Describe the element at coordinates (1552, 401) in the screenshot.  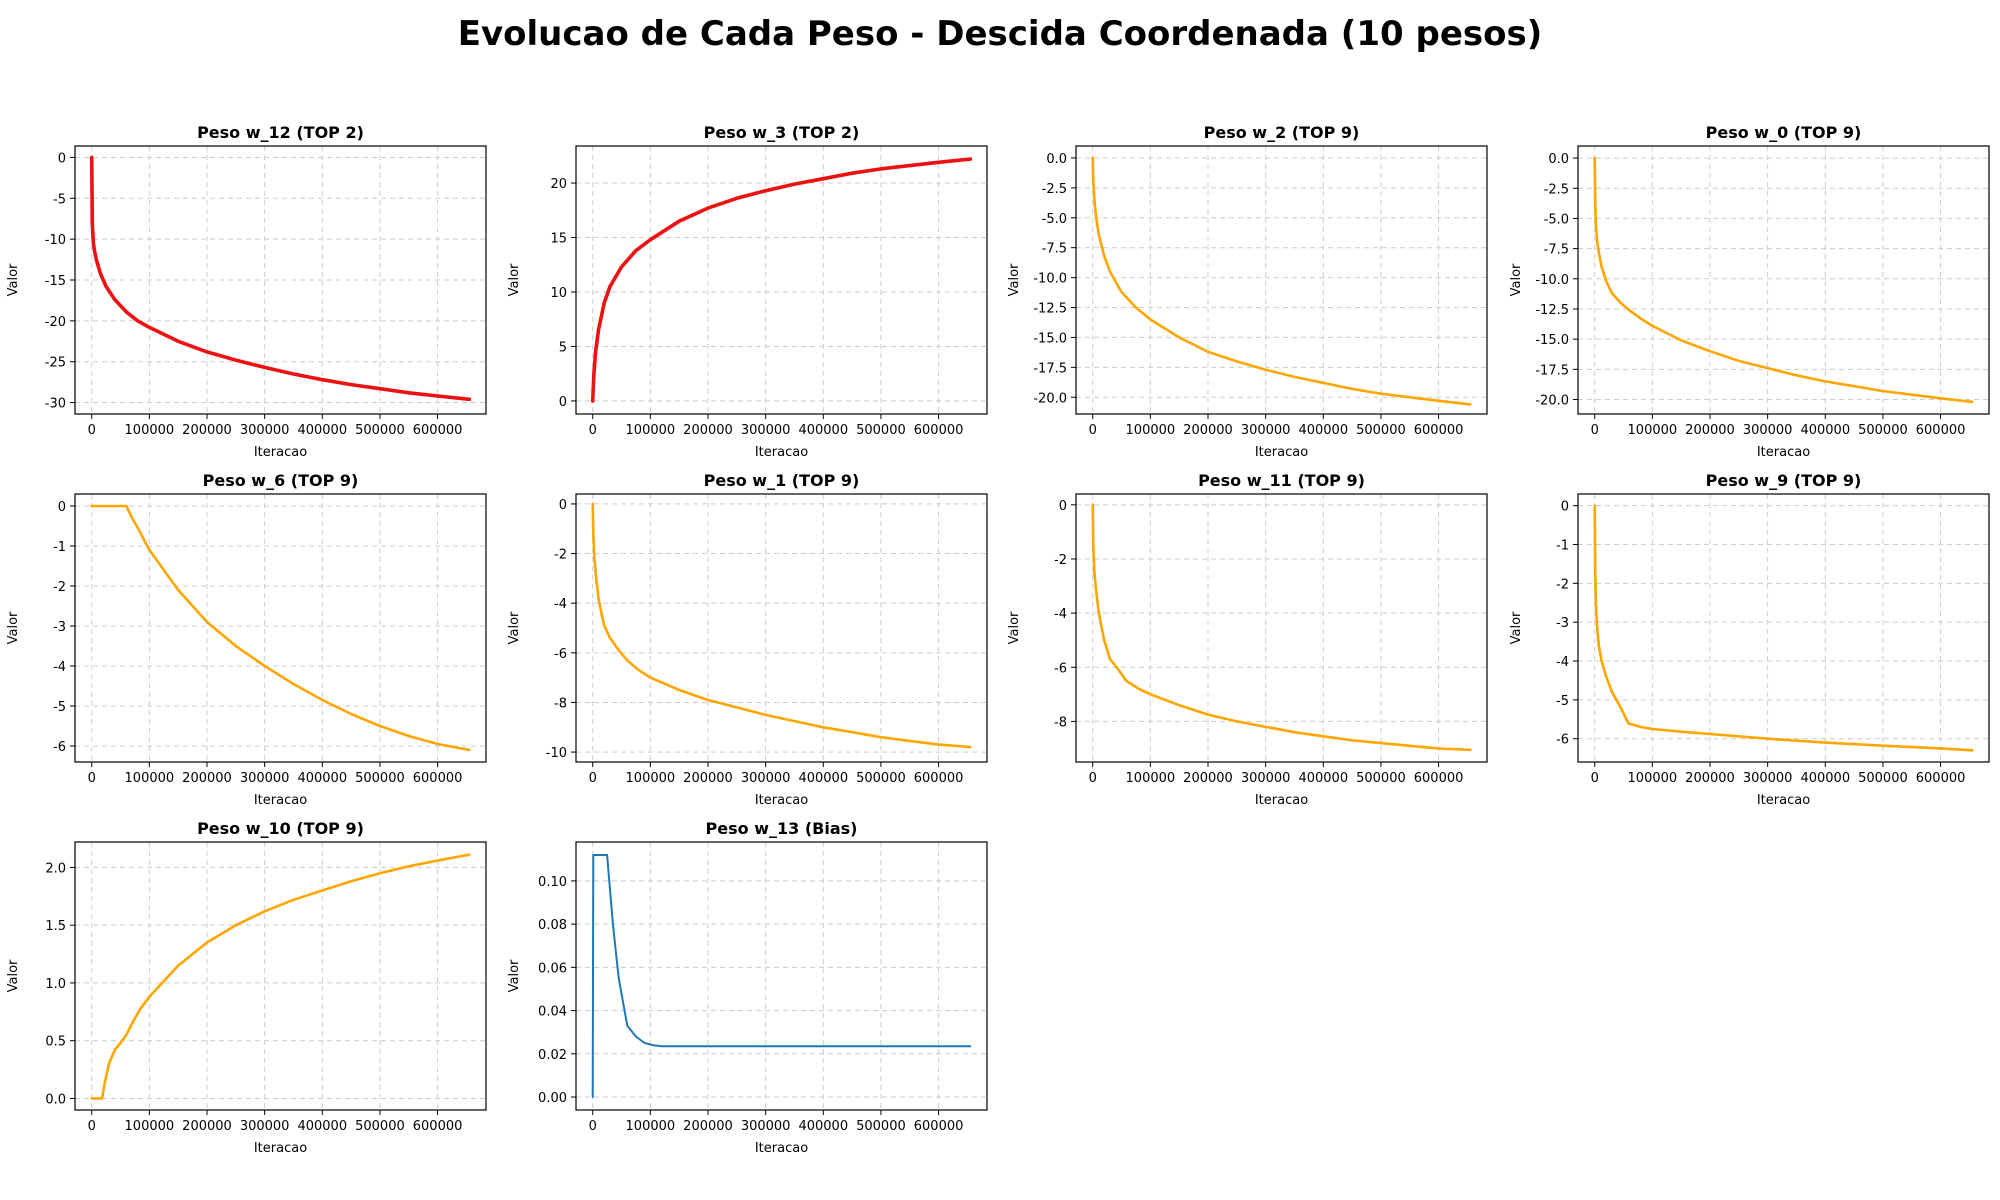
I see `y-tick-label: -20.0` at that location.